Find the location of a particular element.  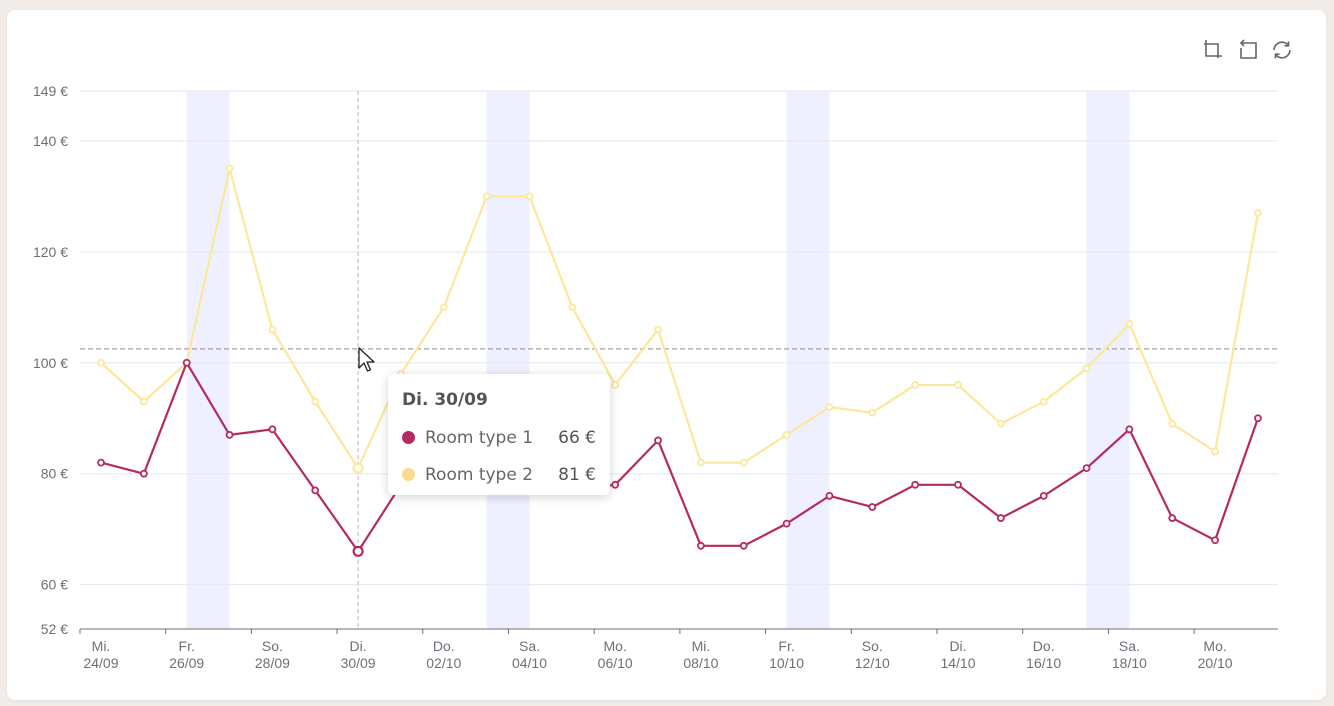

y-tick-label: 52 € is located at coordinates (54, 629).